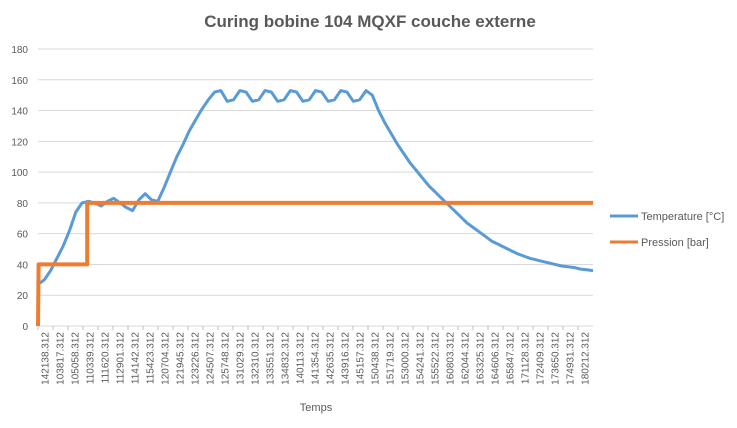 The image size is (737, 428). Describe the element at coordinates (286, 358) in the screenshot. I see `x-tick-label: 134832.312` at that location.